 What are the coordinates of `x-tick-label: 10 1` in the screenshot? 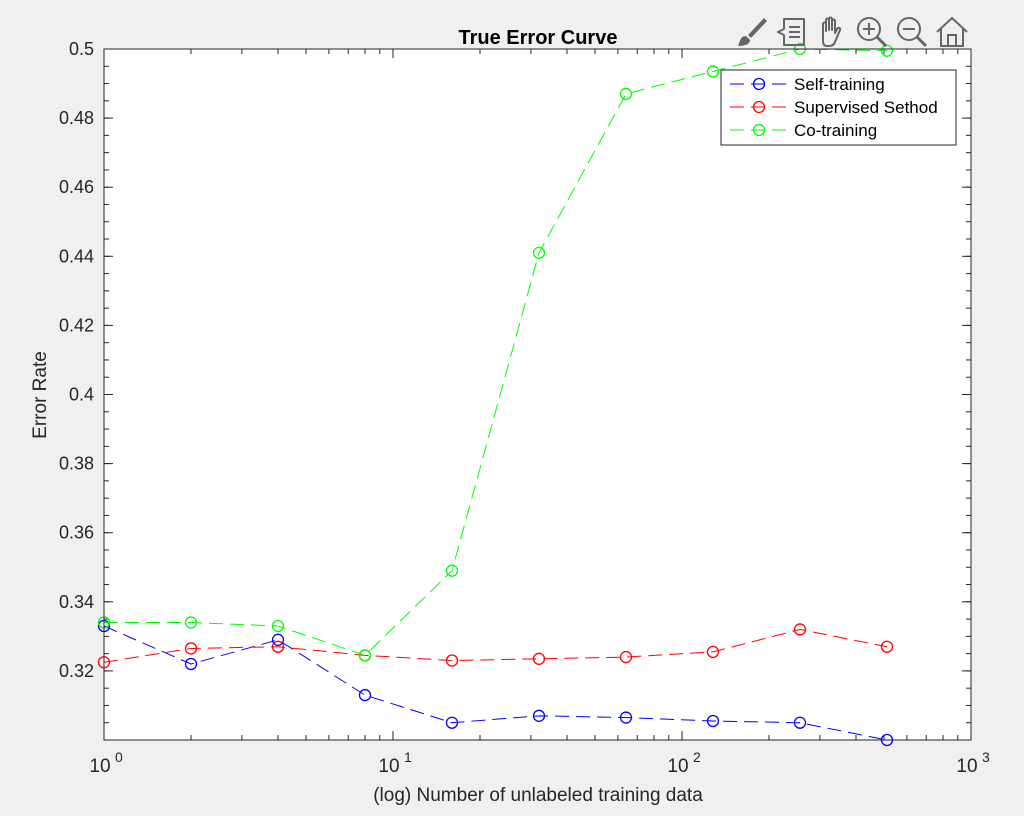 It's located at (395, 763).